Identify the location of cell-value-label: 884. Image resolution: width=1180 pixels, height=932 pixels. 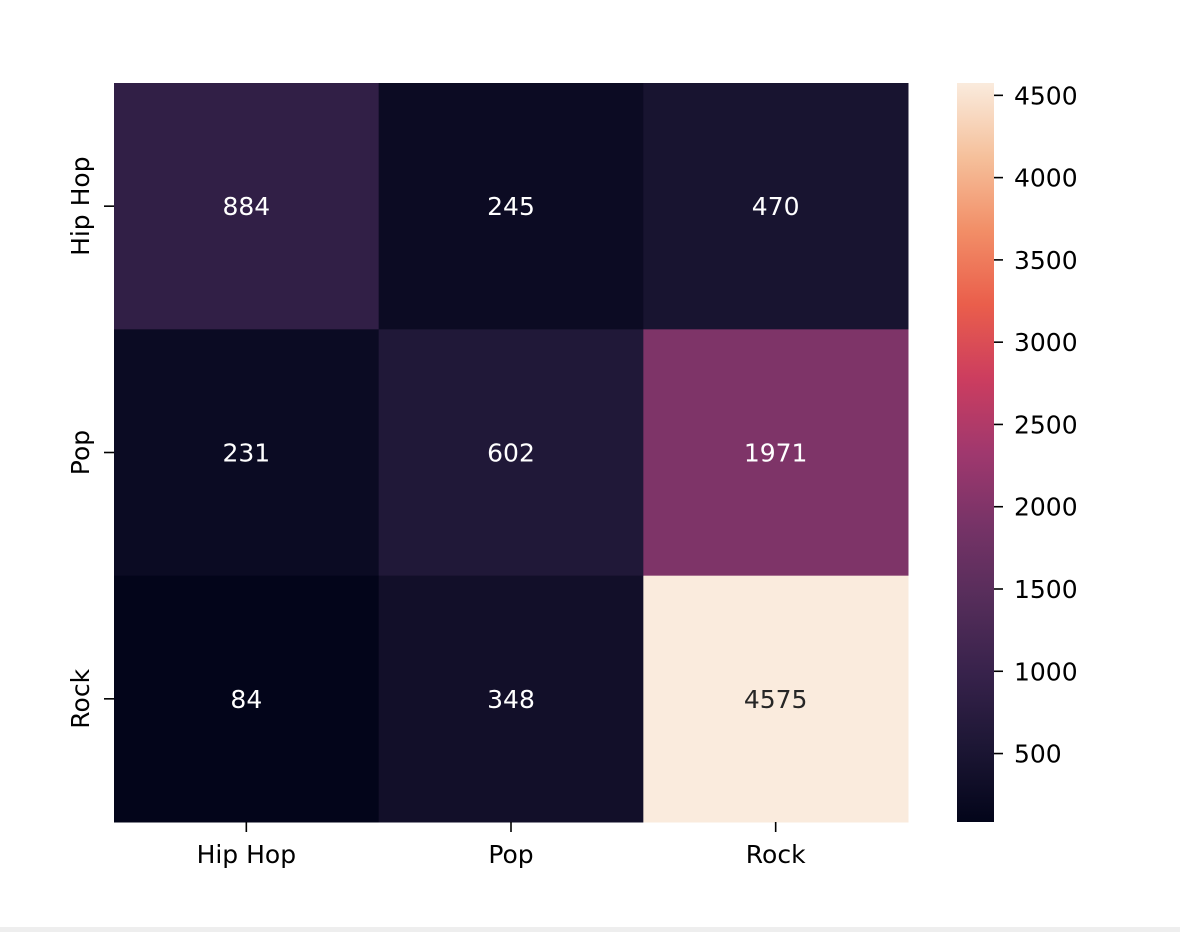
(246, 206).